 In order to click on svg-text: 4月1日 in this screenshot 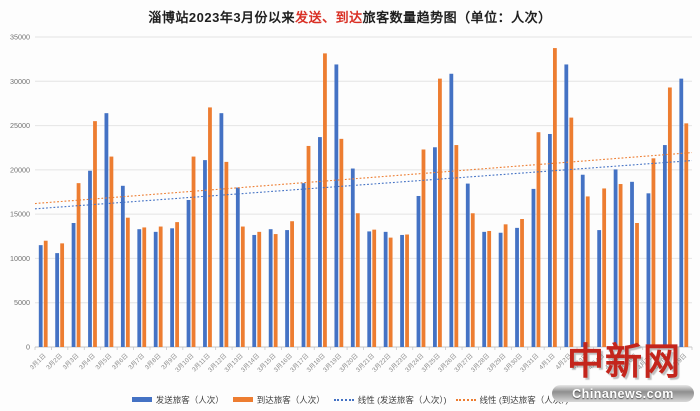, I will do `click(547, 362)`.